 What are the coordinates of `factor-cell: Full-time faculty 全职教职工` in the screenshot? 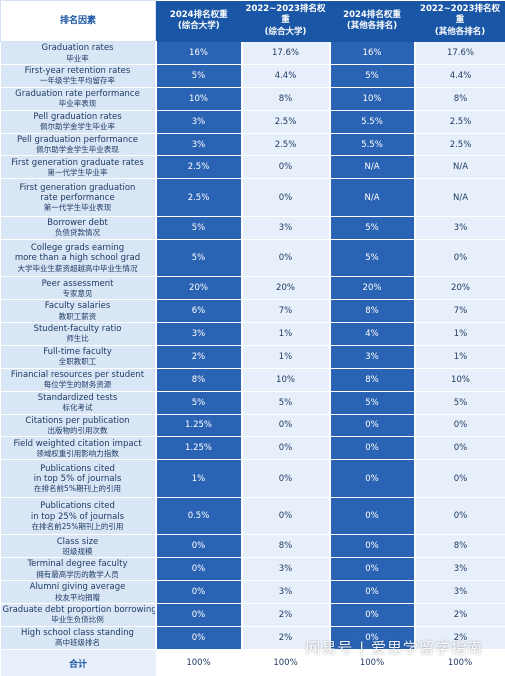 It's located at (78, 357).